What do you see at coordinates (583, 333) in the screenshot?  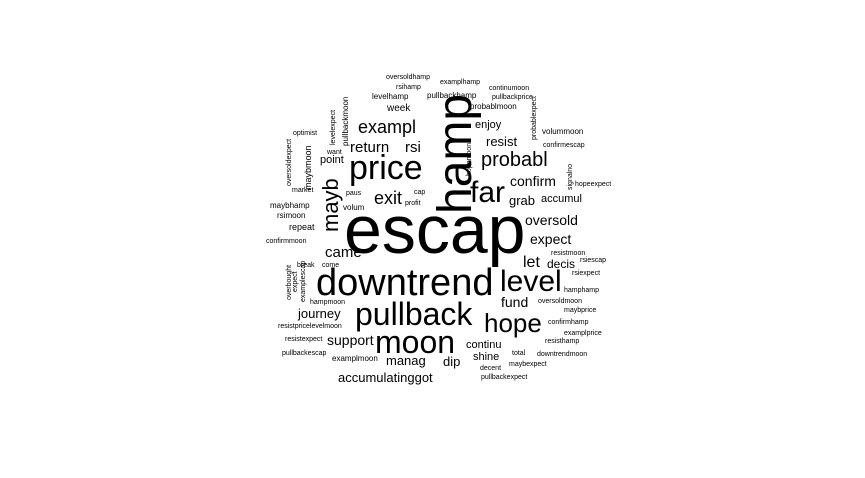 I see `word-examplprice: examplprice` at bounding box center [583, 333].